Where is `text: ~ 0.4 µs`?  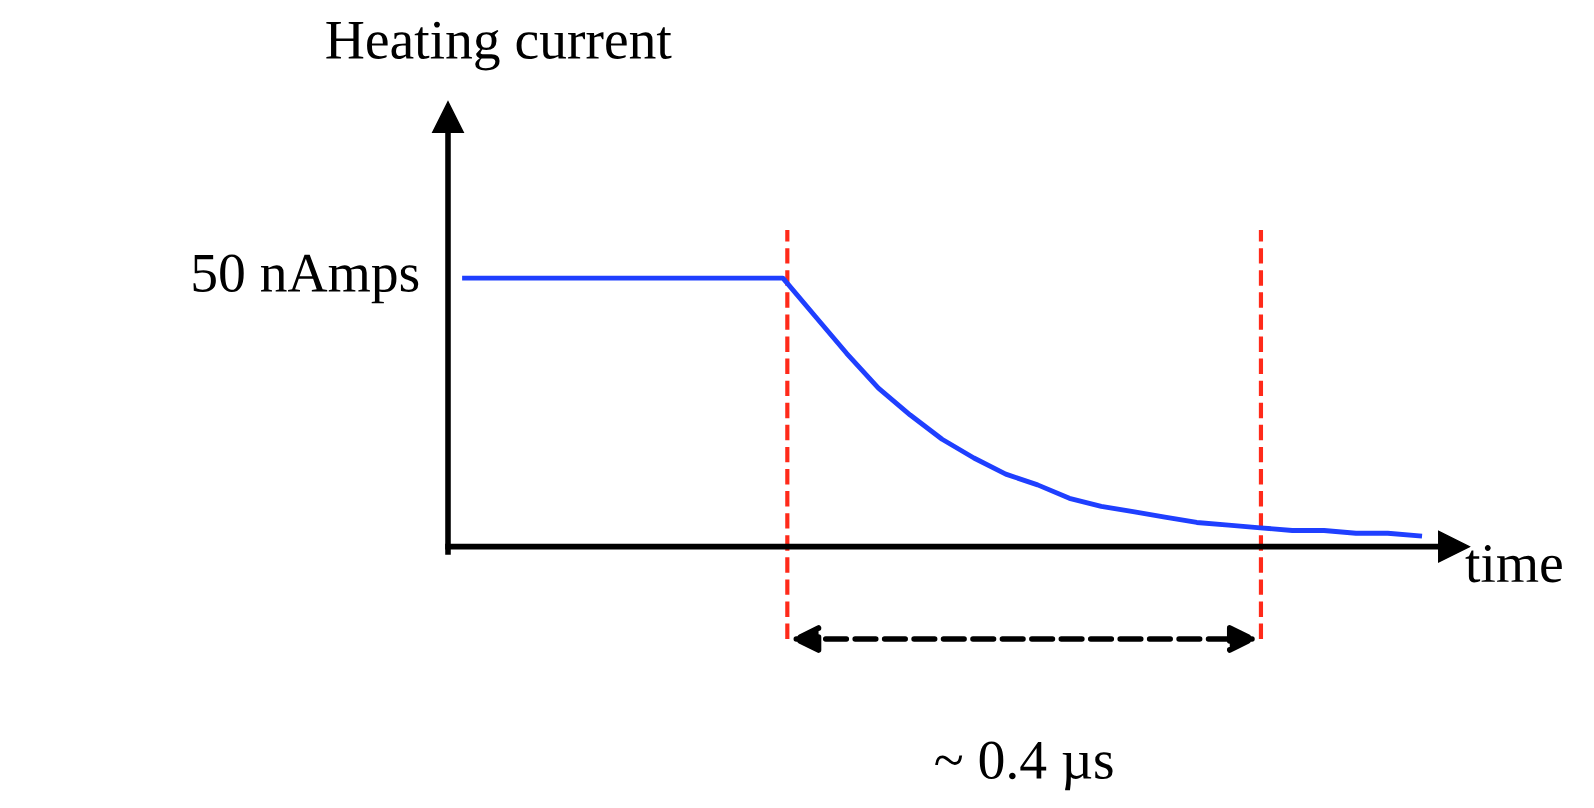
text: ~ 0.4 µs is located at coordinates (1024, 766).